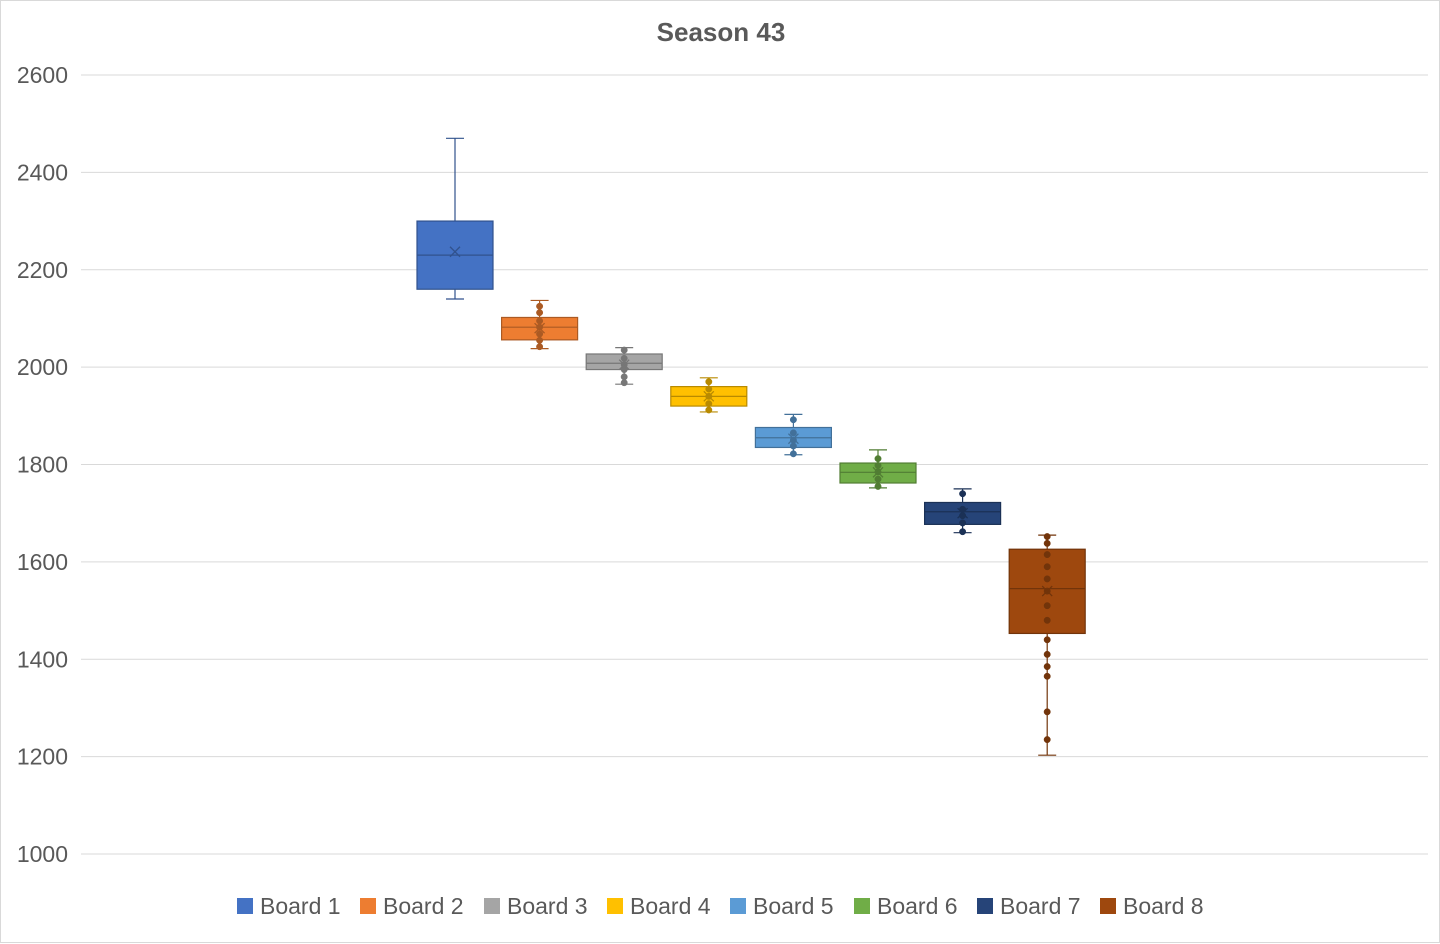 This screenshot has width=1440, height=944. Describe the element at coordinates (670, 906) in the screenshot. I see `legend-label: Board 4` at that location.